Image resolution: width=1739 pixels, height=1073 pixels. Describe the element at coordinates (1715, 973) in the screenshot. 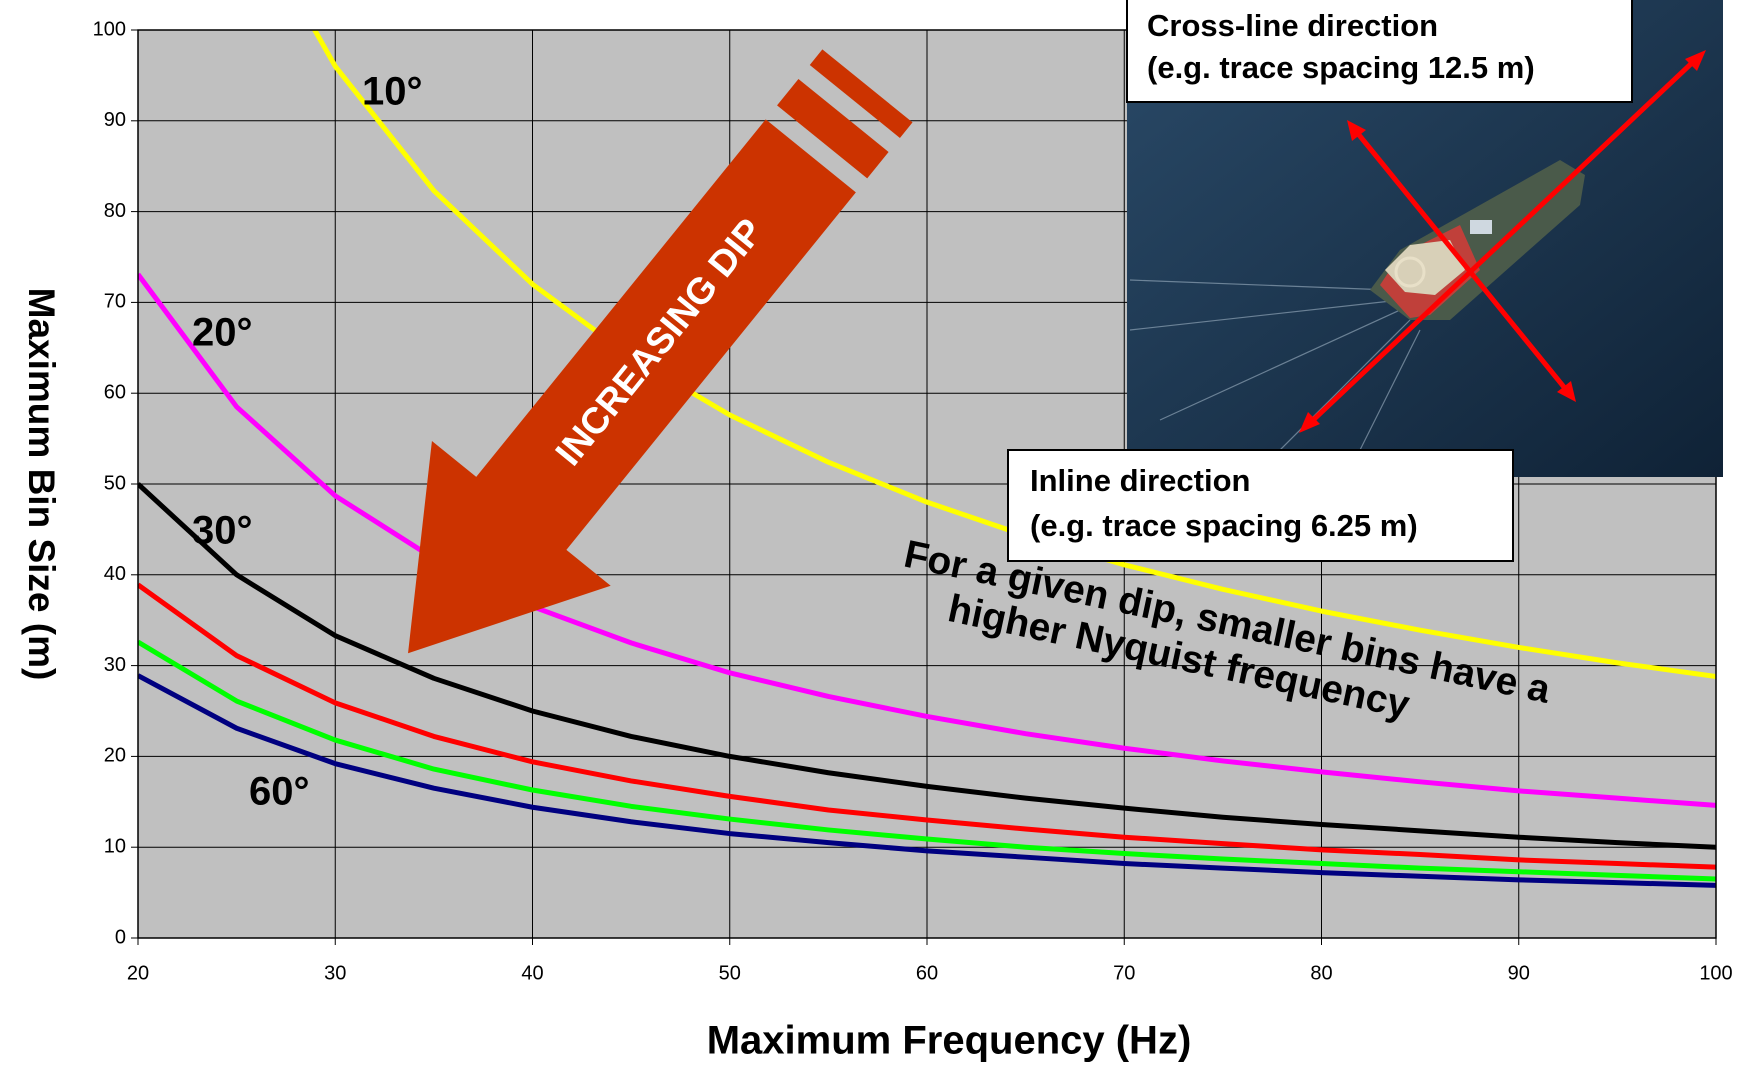

I see `x-tick-label: 100` at that location.